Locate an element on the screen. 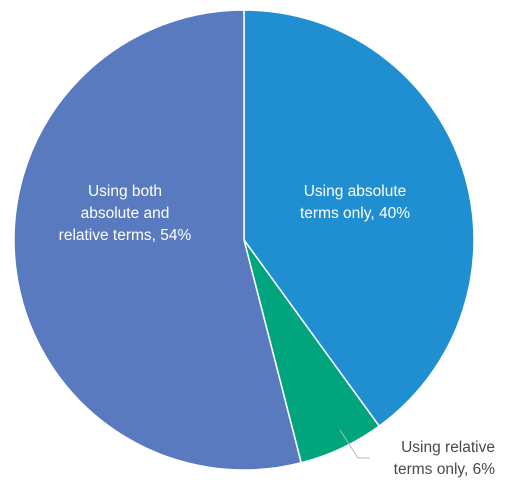 Image resolution: width=506 pixels, height=482 pixels. slice-label-2-line-1: absolute and is located at coordinates (125, 213).